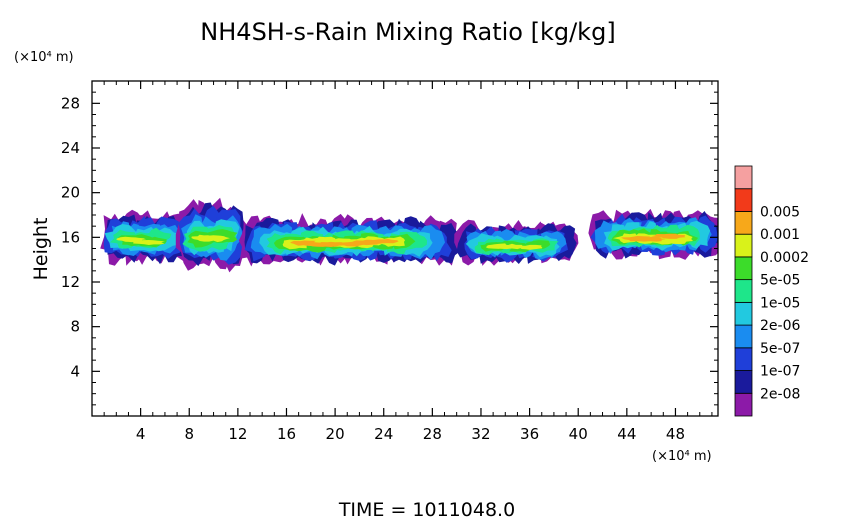  I want to click on x-tick-label: 36, so click(529, 434).